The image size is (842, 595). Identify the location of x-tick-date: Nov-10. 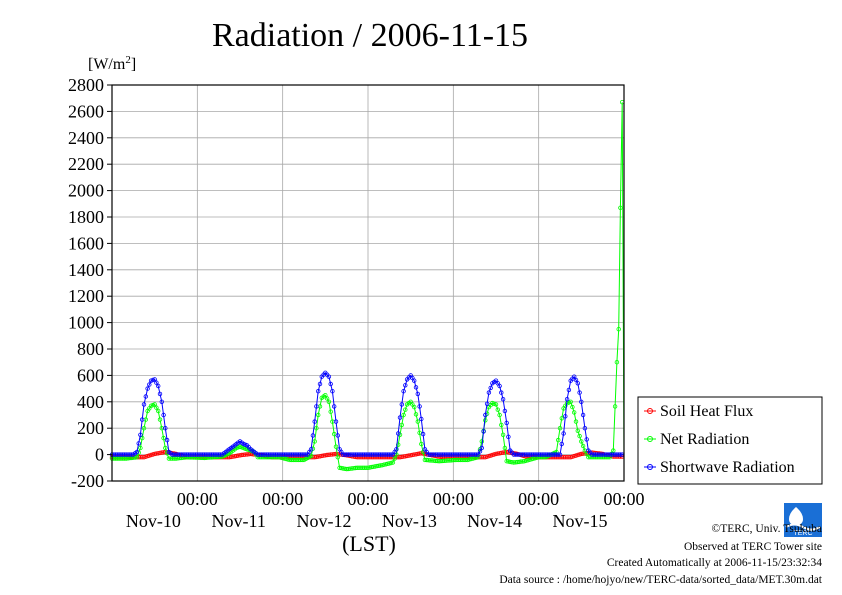
(153, 521).